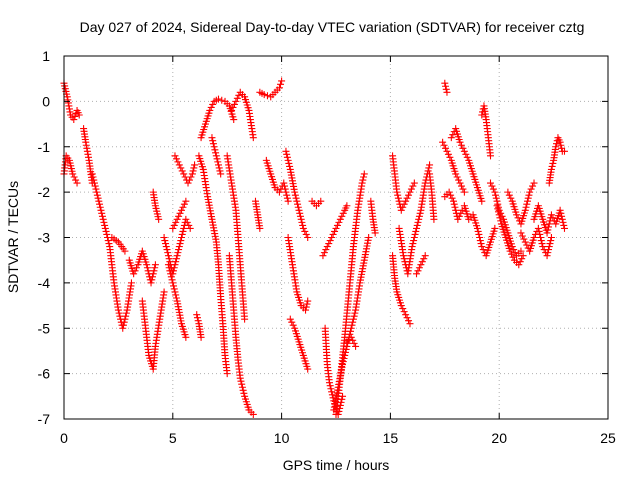  What do you see at coordinates (13, 237) in the screenshot?
I see `y-axis-label: SDTVAR / TECUs` at bounding box center [13, 237].